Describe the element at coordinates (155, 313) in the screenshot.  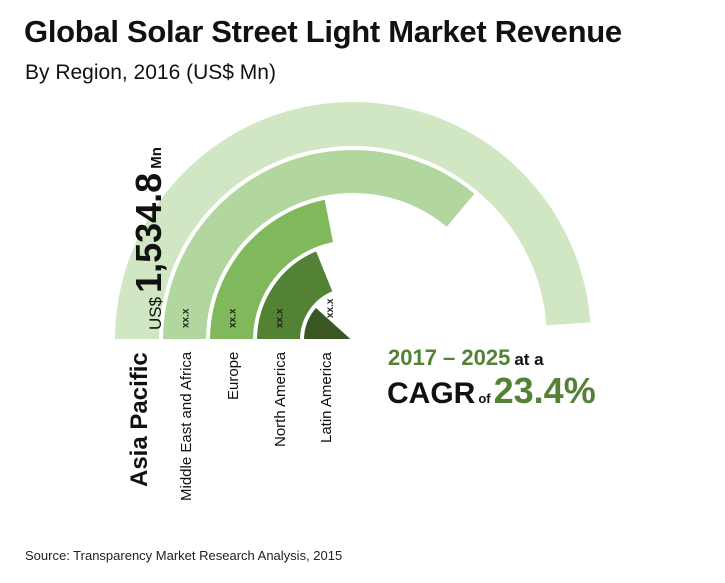
I see `currency-label: US$` at that location.